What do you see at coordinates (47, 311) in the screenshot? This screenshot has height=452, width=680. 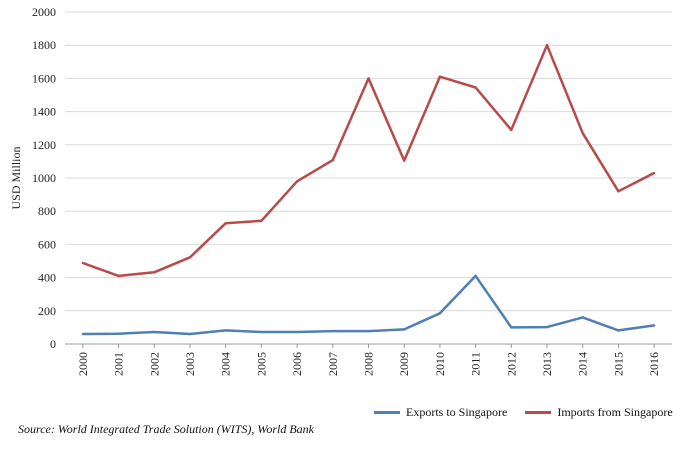 I see `y-tick-label: 200` at bounding box center [47, 311].